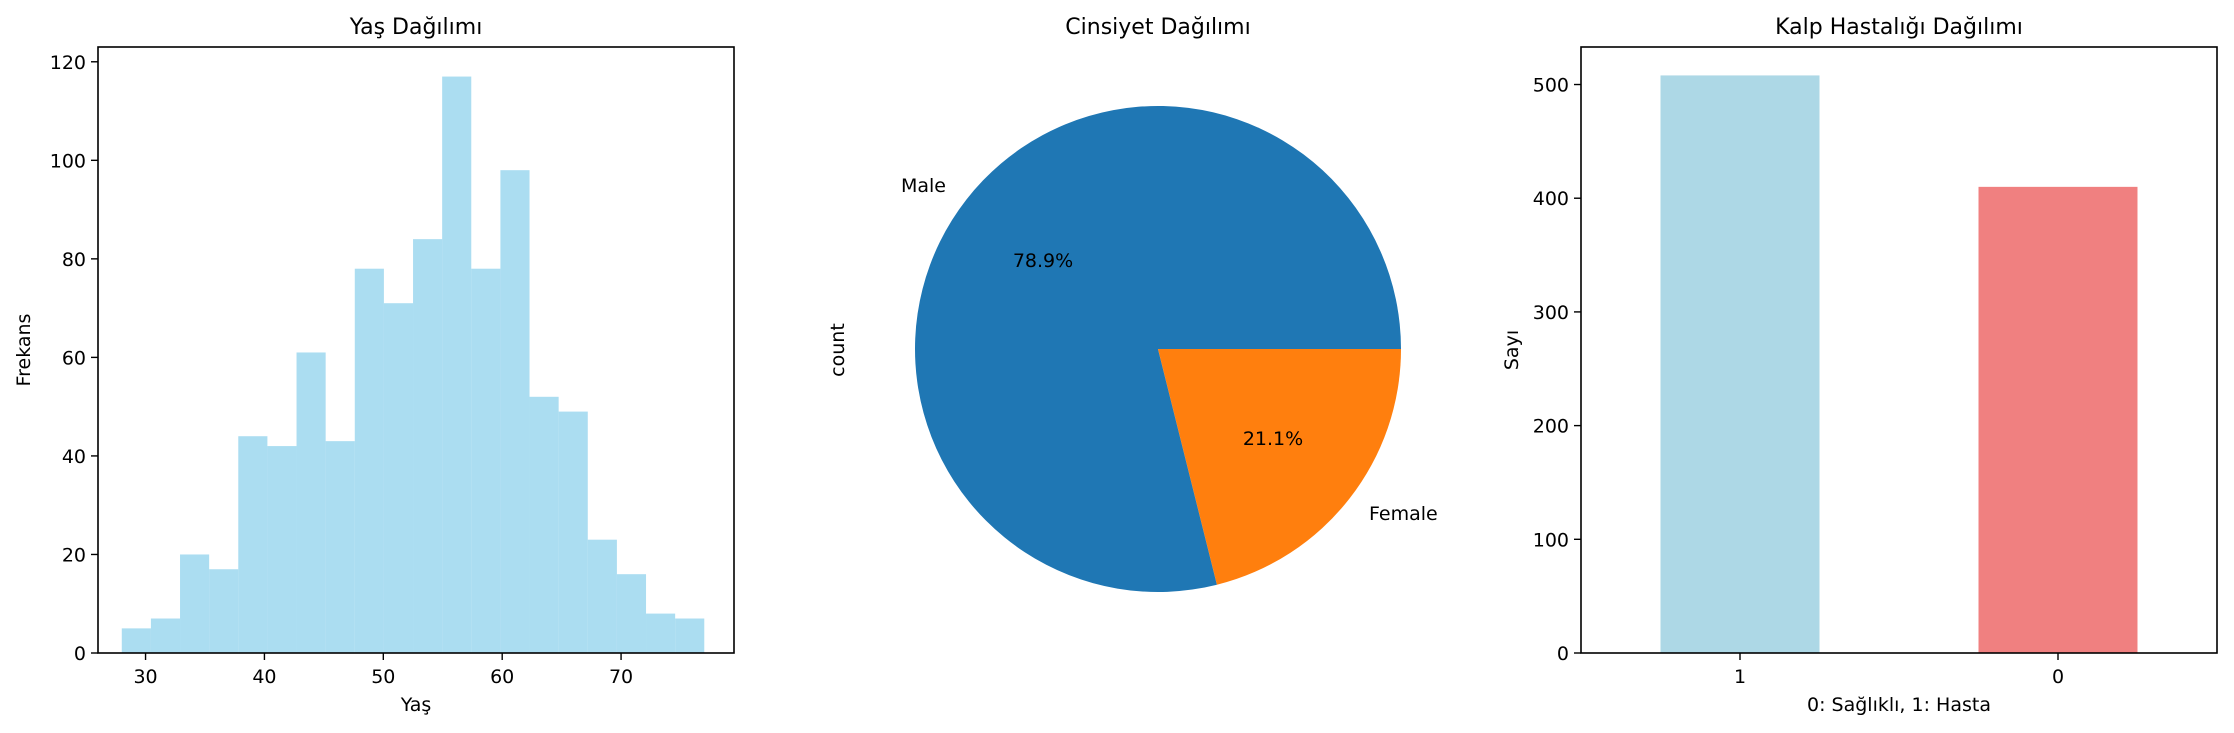  I want to click on bar-y-label: Sayı, so click(1512, 350).